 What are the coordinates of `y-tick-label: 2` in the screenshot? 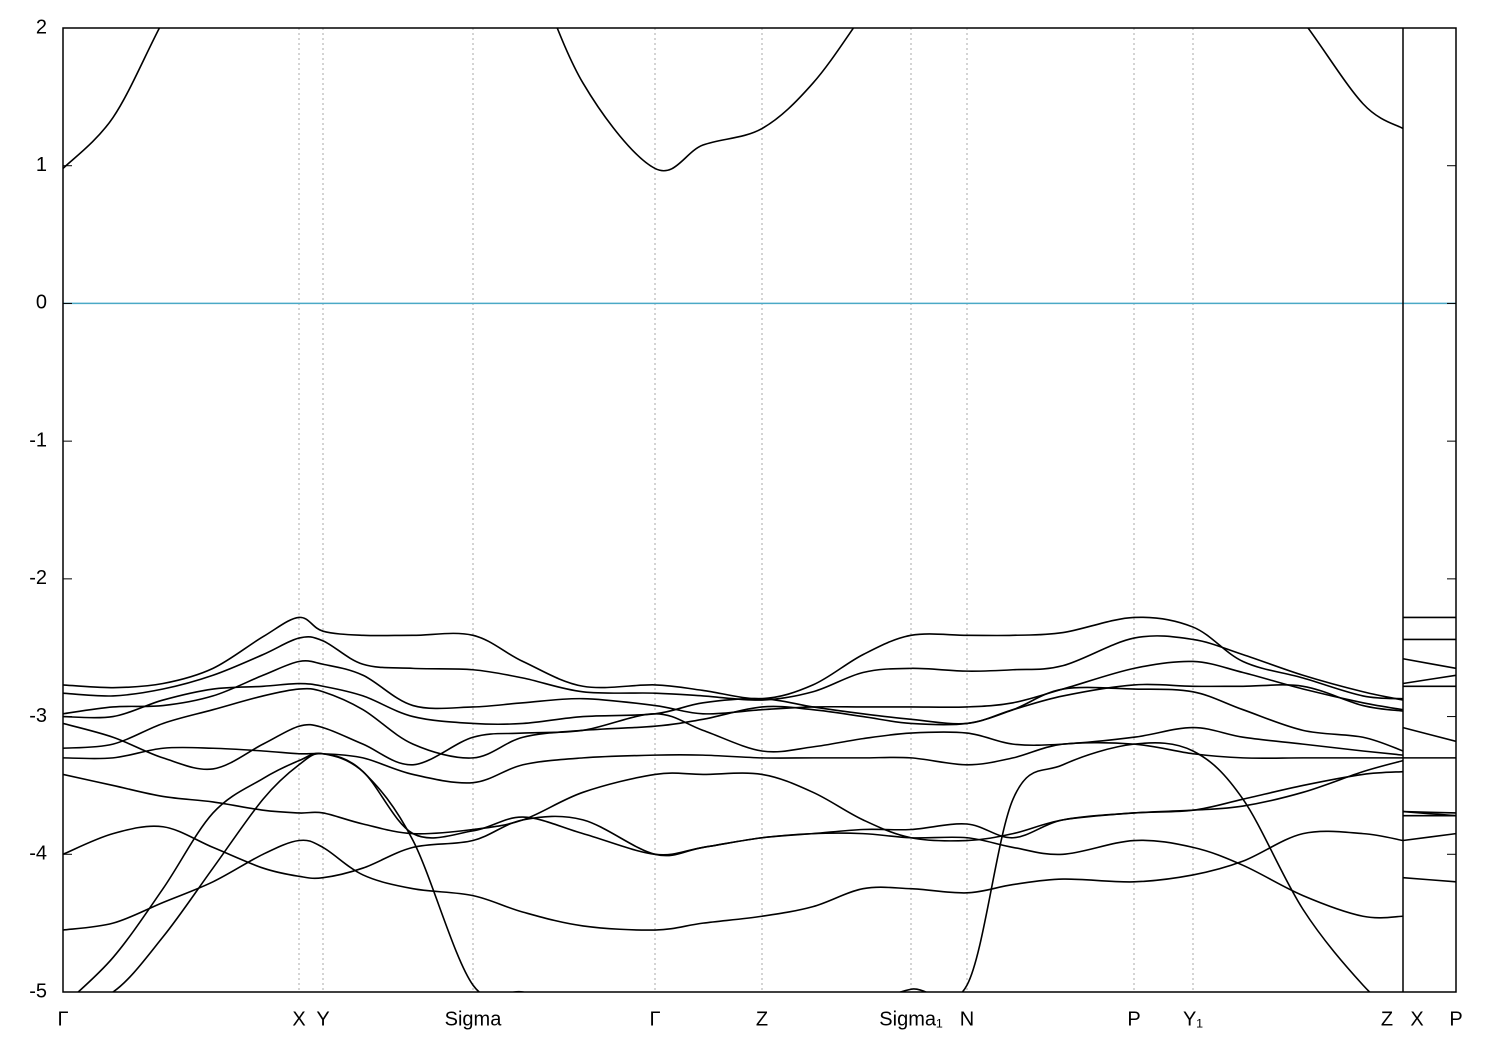 It's located at (41, 27).